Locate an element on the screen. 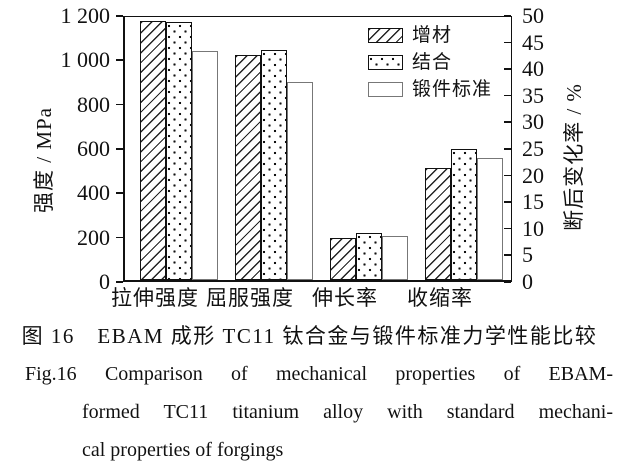 The width and height of the screenshot is (619, 471). category-label-reduction-of-area: 收缩率 is located at coordinates (440, 298).